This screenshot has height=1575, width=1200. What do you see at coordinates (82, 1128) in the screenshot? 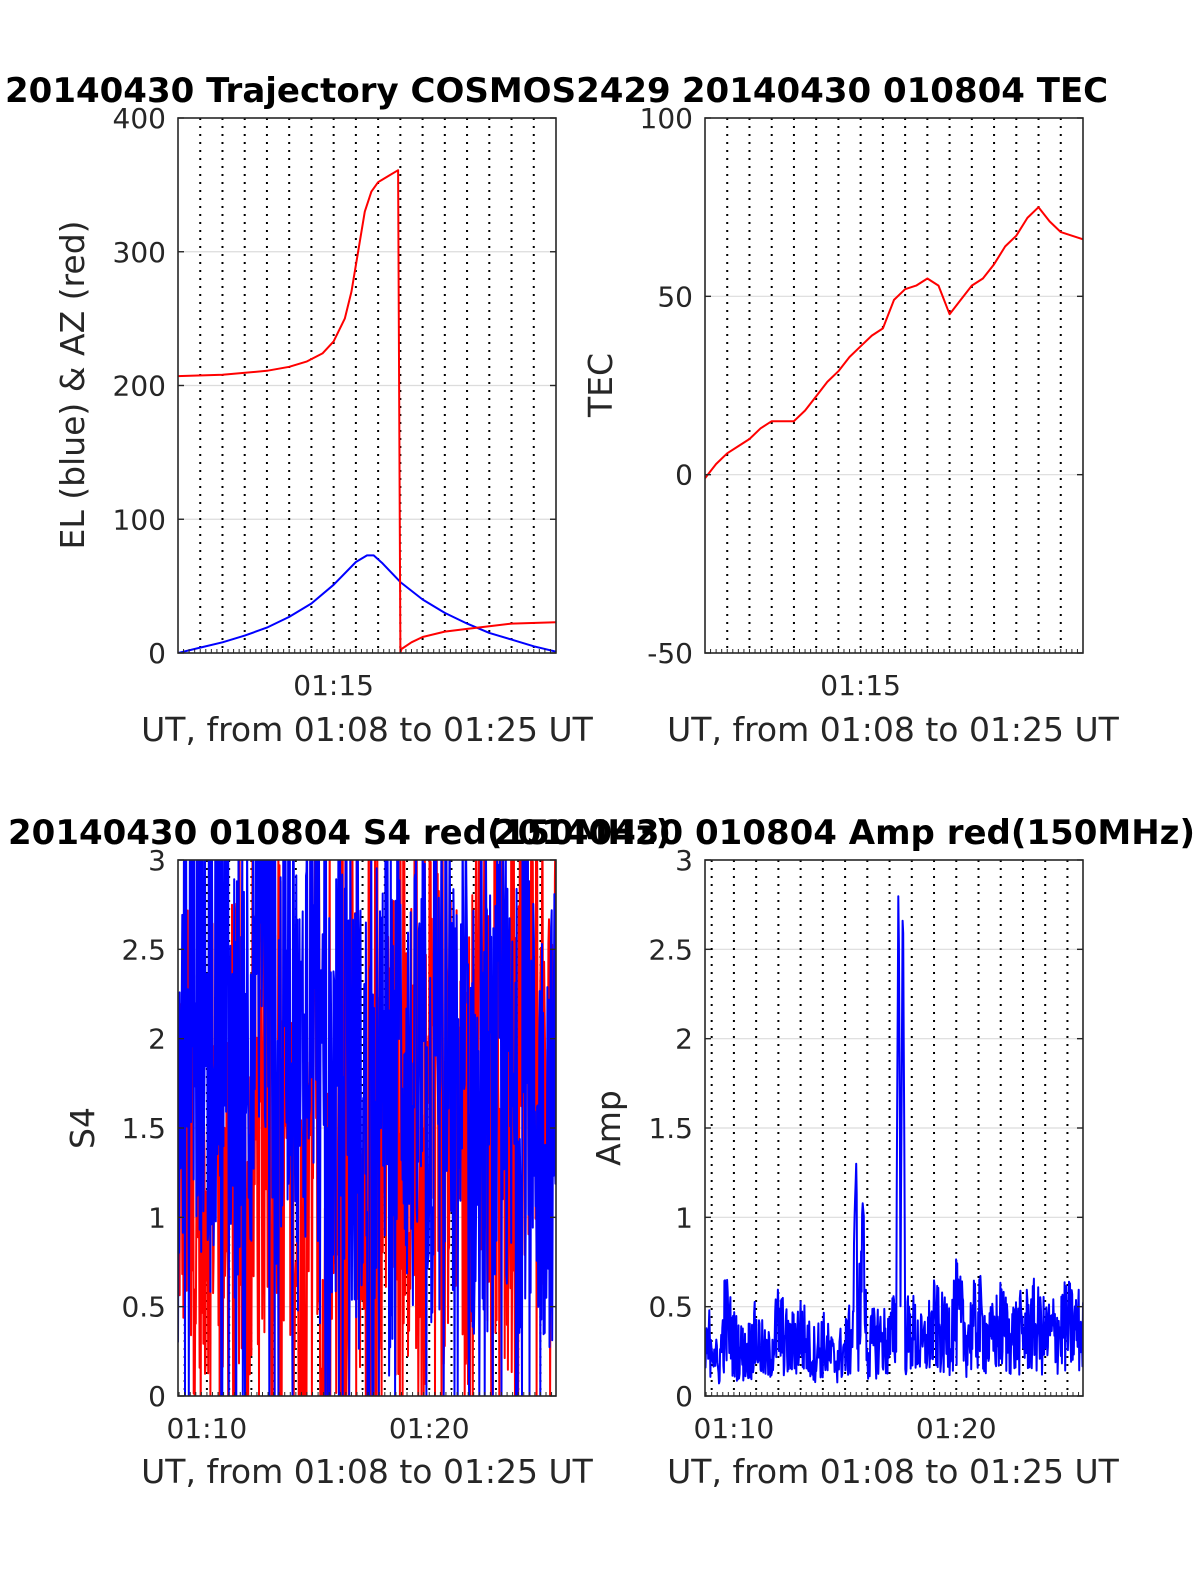
I see `panel-s4-ylabel: S4` at bounding box center [82, 1128].